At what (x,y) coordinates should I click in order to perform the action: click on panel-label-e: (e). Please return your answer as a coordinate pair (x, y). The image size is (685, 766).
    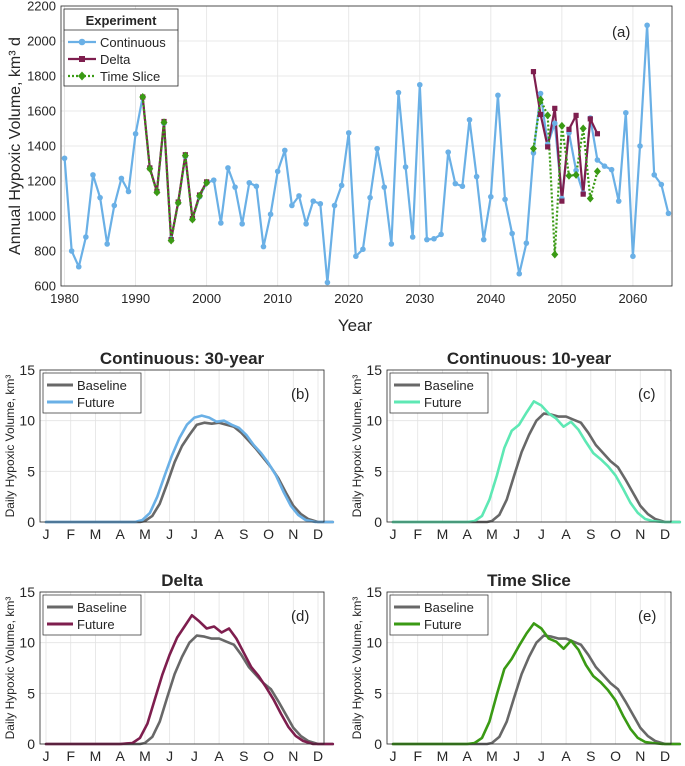
    Looking at the image, I should click on (647, 616).